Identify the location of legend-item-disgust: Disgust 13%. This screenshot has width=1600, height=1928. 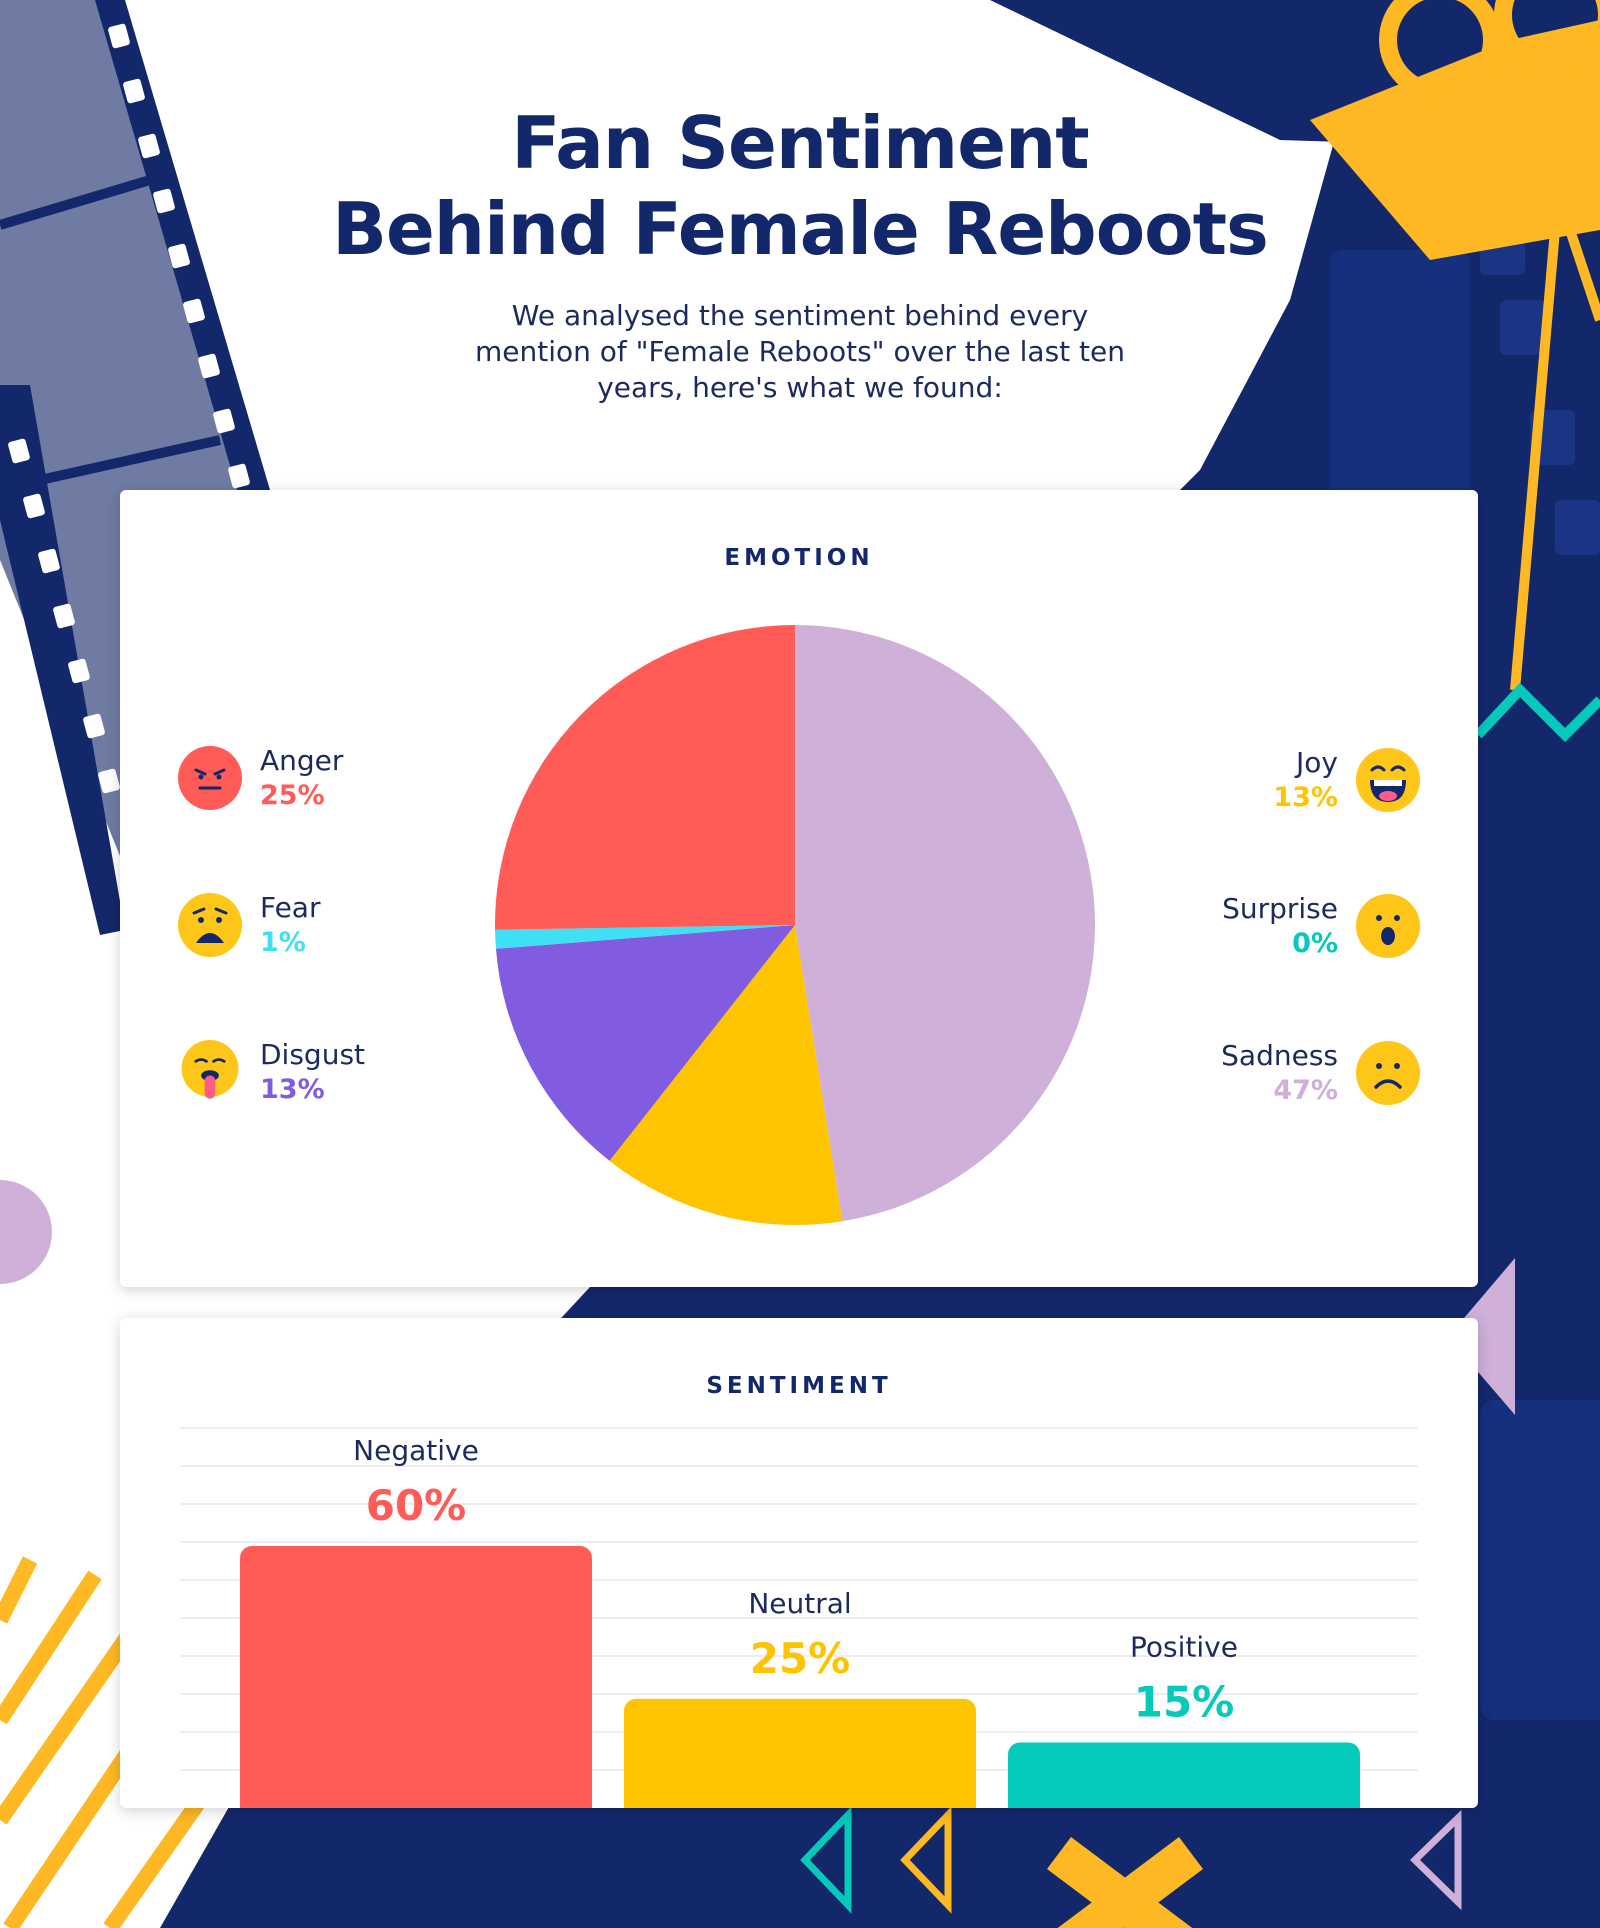
(308, 1073).